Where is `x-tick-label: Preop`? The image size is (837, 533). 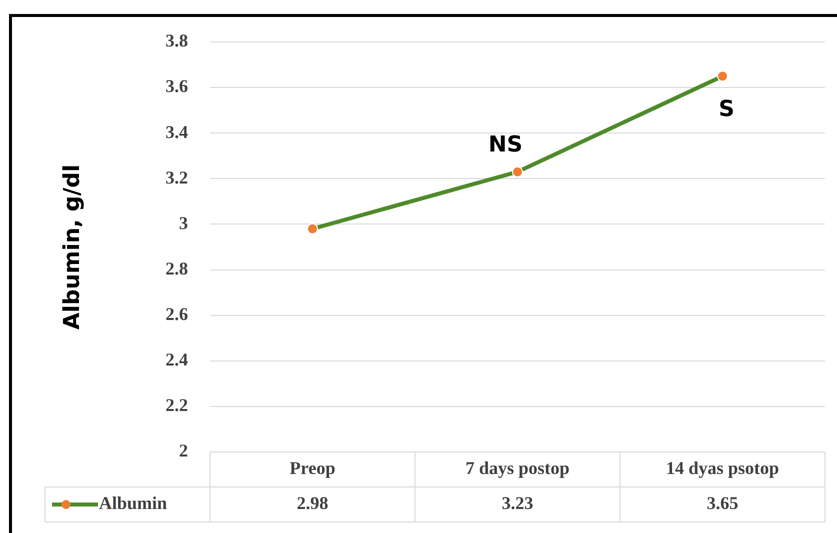 x-tick-label: Preop is located at coordinates (313, 468).